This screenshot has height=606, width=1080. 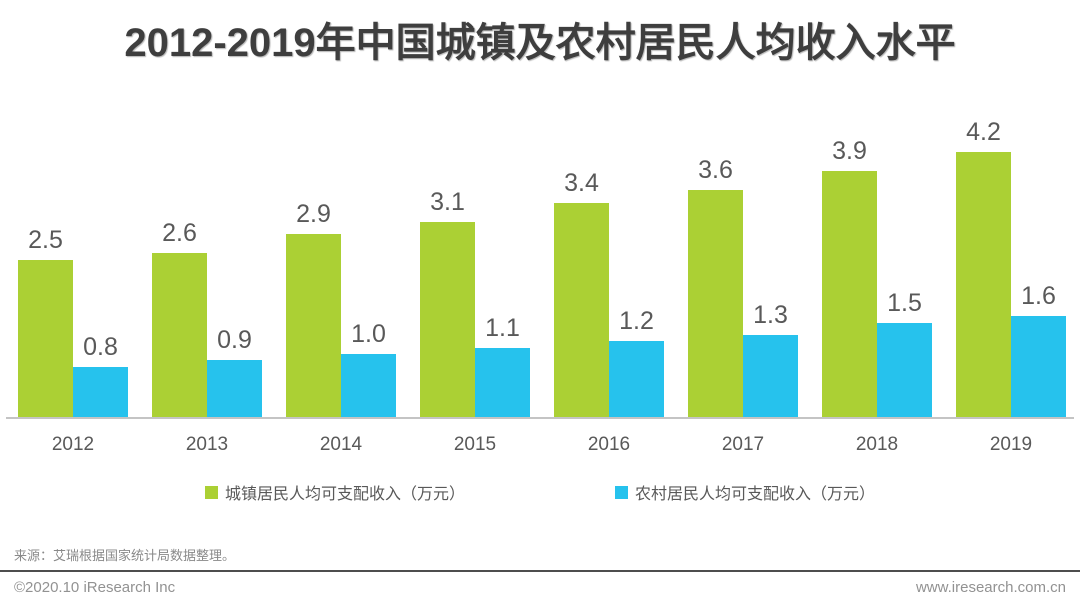 I want to click on rural-bar-col: 1.1, so click(x=502, y=366).